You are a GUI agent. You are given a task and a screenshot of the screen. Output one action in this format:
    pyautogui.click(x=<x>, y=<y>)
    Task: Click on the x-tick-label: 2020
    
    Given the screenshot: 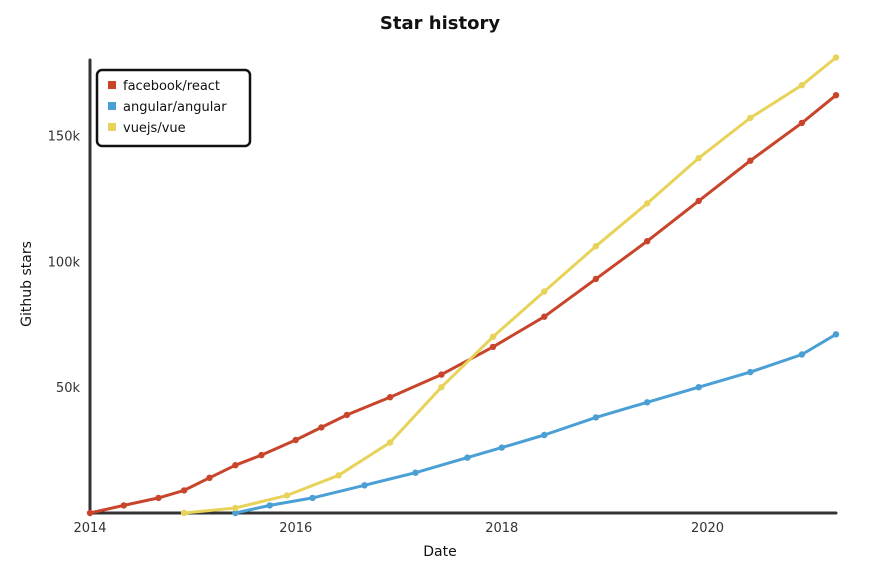 What is the action you would take?
    pyautogui.click(x=707, y=528)
    